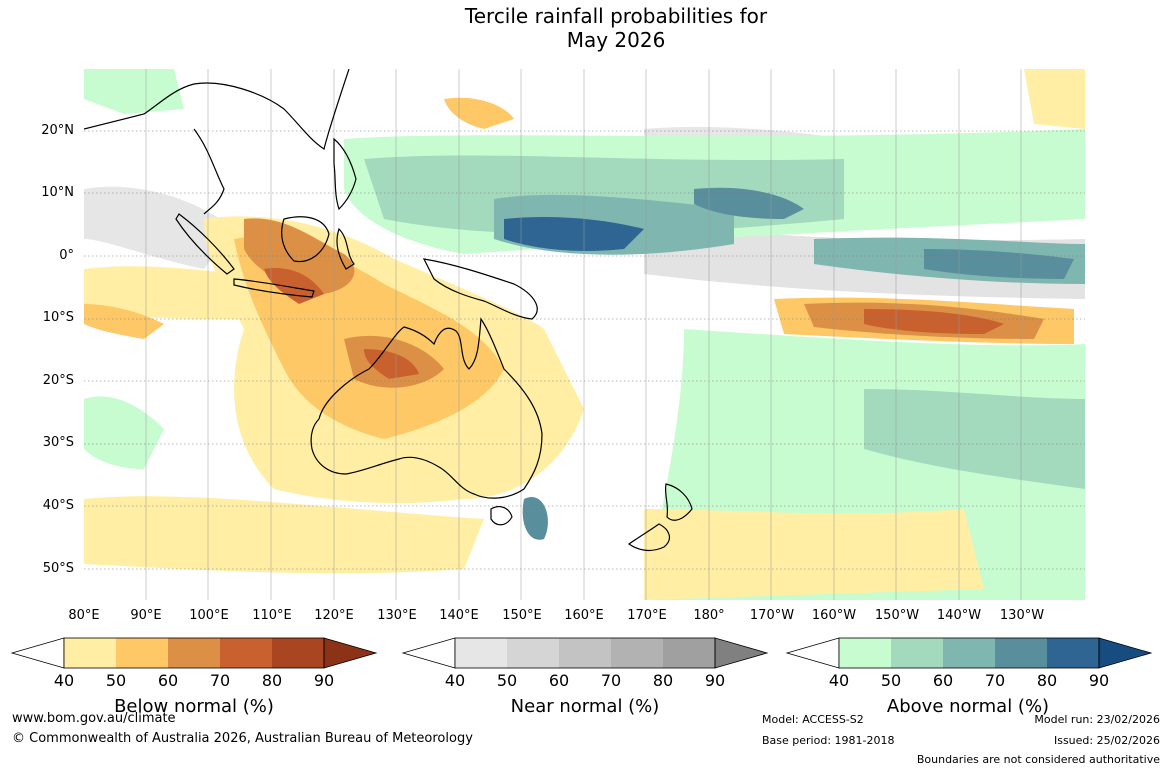 The image size is (1173, 770). I want to click on lon-label-130w: 130°W, so click(1022, 615).